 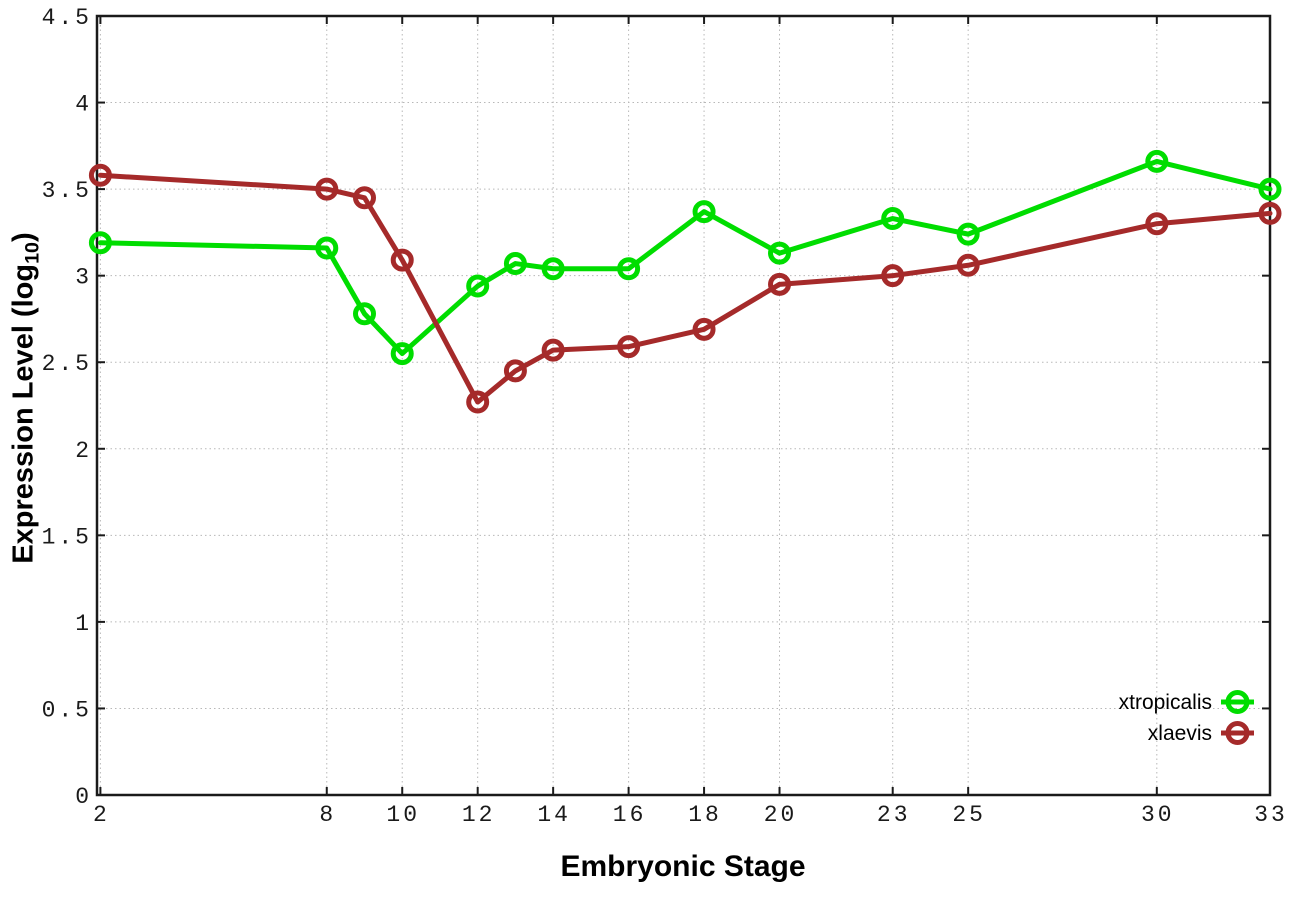 I want to click on x-tick-label: 12, so click(x=479, y=815).